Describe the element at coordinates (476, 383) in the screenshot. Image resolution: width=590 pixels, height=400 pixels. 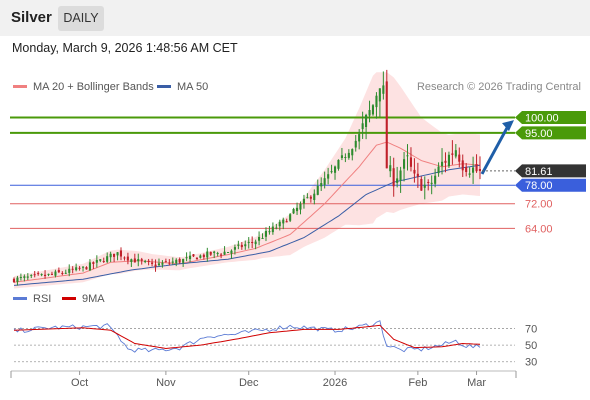
I see `time-tick-label: Mar` at that location.